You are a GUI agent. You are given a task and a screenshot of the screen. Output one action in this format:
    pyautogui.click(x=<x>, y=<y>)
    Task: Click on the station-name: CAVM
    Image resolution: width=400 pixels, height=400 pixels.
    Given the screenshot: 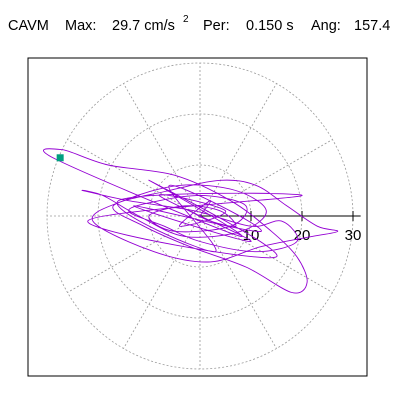 What is the action you would take?
    pyautogui.click(x=28, y=26)
    